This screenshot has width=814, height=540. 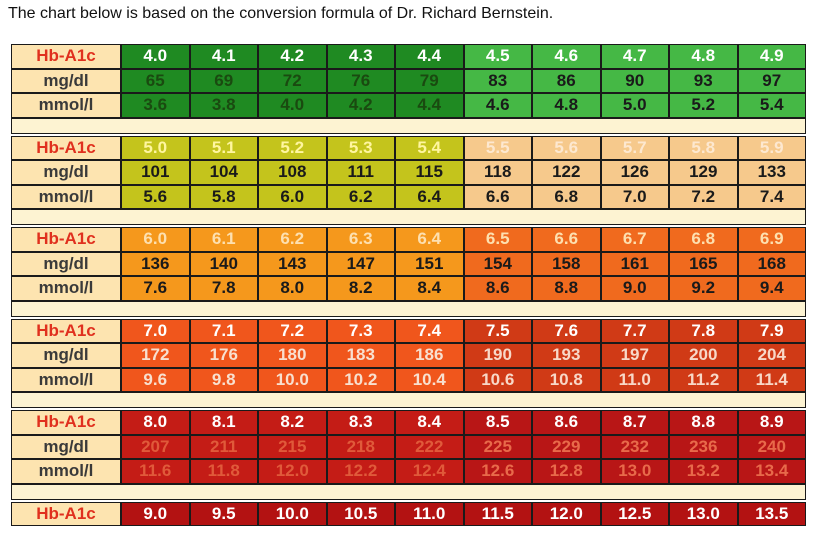 I want to click on value-cell: 140, so click(x=223, y=263).